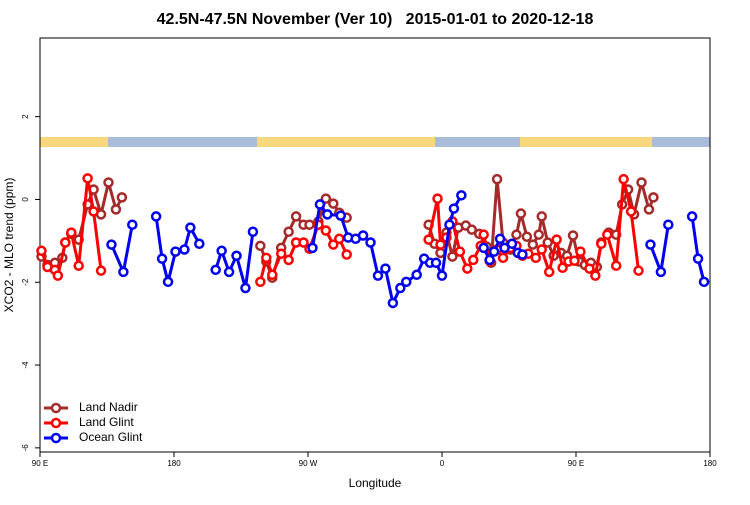 Image resolution: width=750 pixels, height=505 pixels. I want to click on x-tick-label: 0, so click(442, 463).